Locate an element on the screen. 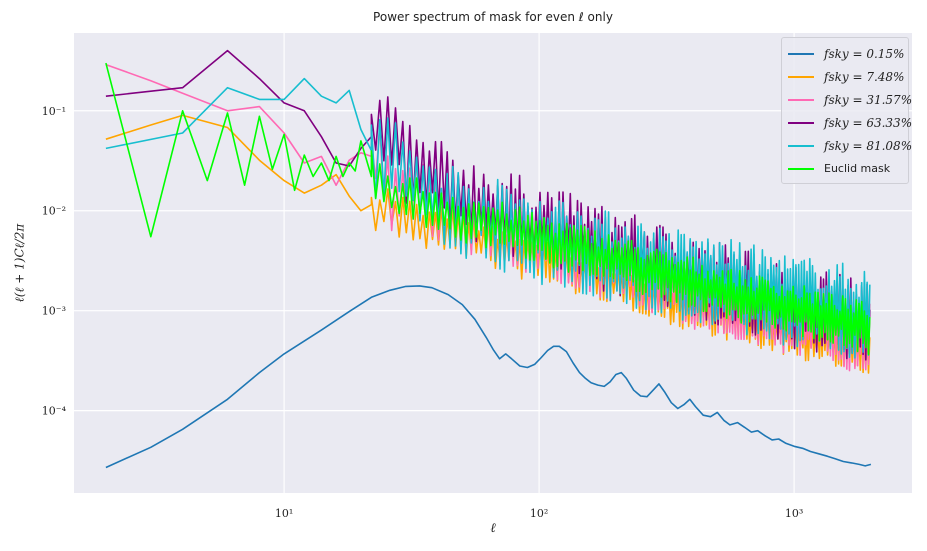 The height and width of the screenshot is (551, 927). legend-label: fsky = 31.57% is located at coordinates (868, 99).